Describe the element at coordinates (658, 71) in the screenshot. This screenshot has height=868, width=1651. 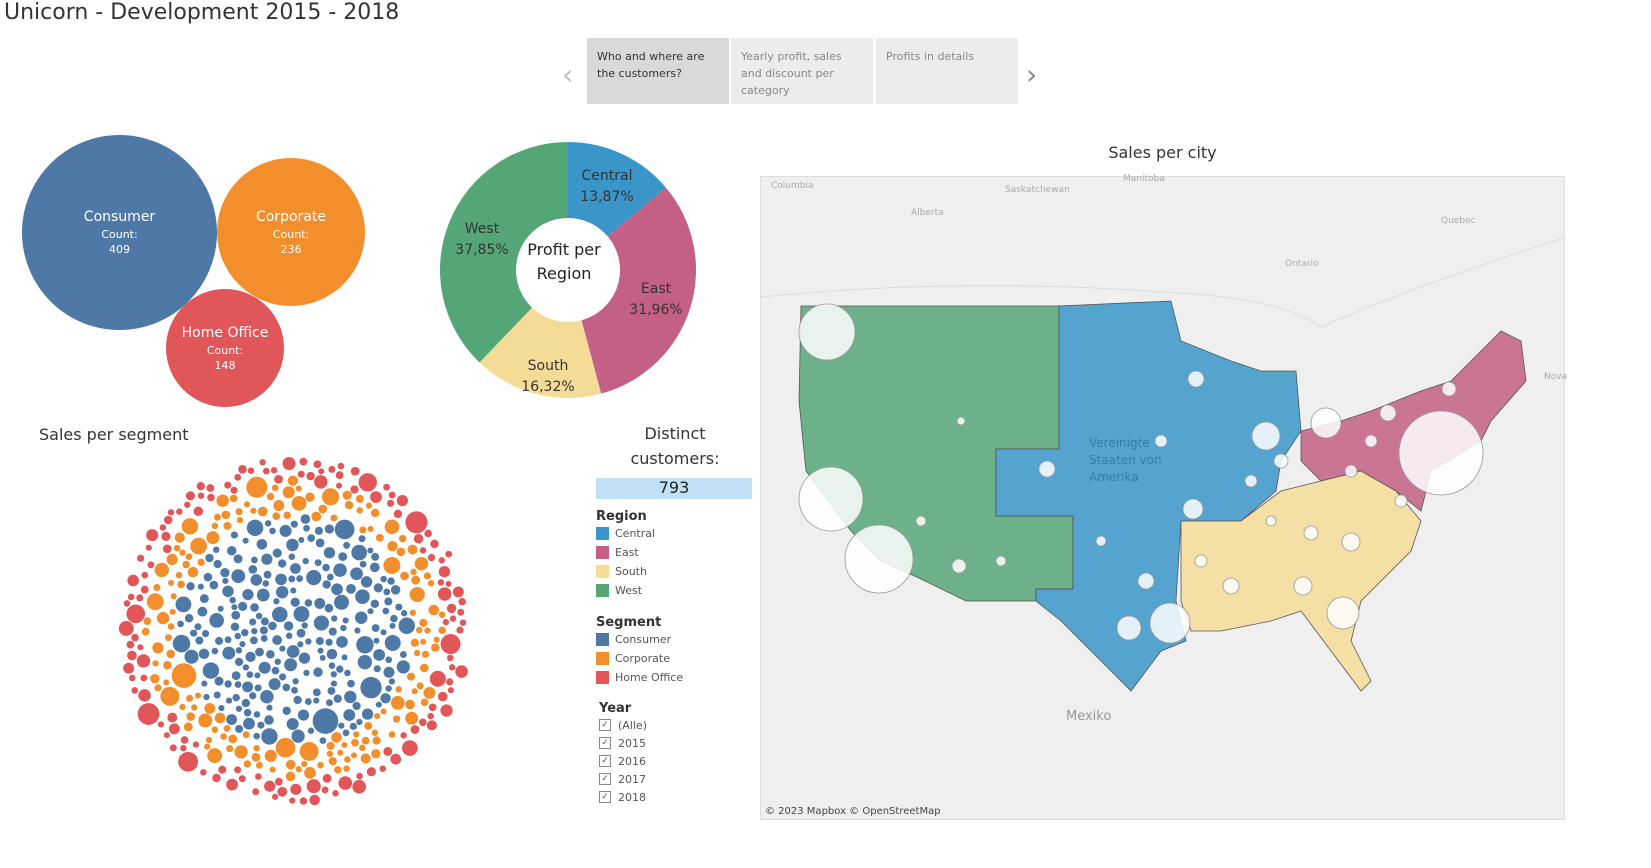
I see `story-tab-customers: Who and where are the customers?` at that location.